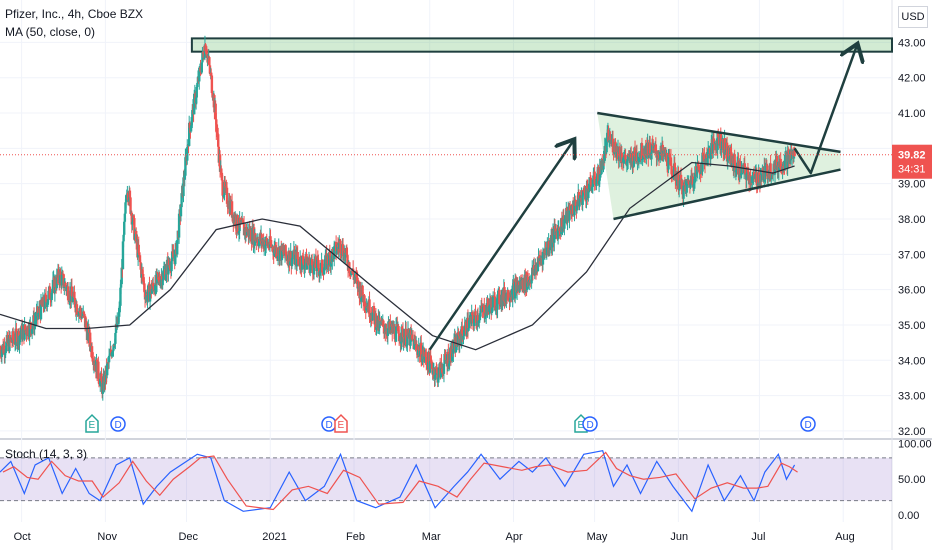  Describe the element at coordinates (908, 516) in the screenshot. I see `stoch-tick-label: 0.00` at that location.